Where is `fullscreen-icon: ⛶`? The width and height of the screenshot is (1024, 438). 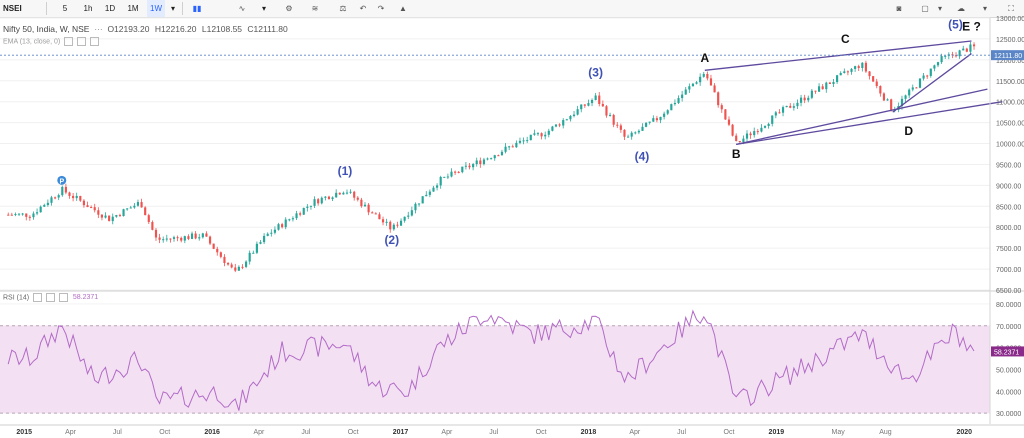
fullscreen-icon: ⛶ is located at coordinates (1011, 8).